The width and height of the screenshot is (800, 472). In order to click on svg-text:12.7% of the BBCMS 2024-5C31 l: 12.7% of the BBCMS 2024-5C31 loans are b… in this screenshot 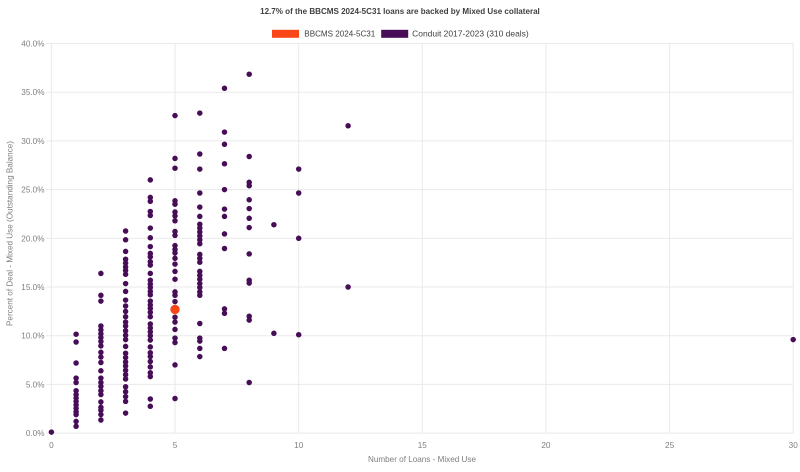, I will do `click(400, 11)`.